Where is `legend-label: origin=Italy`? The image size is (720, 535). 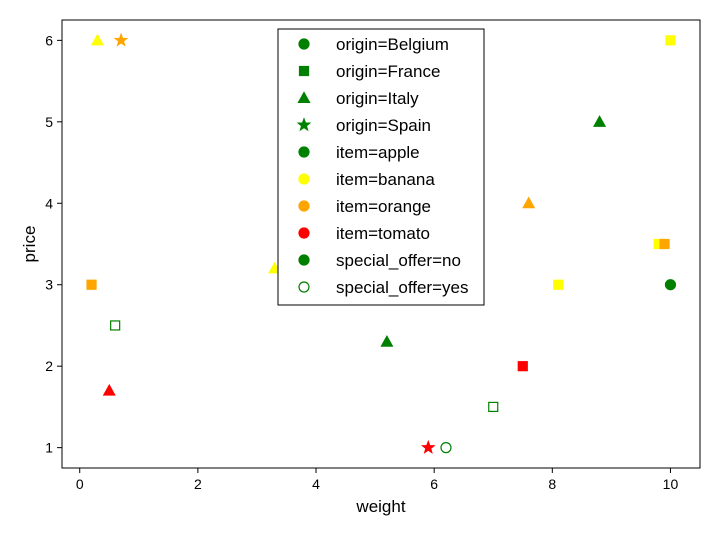 legend-label: origin=Italy is located at coordinates (377, 98).